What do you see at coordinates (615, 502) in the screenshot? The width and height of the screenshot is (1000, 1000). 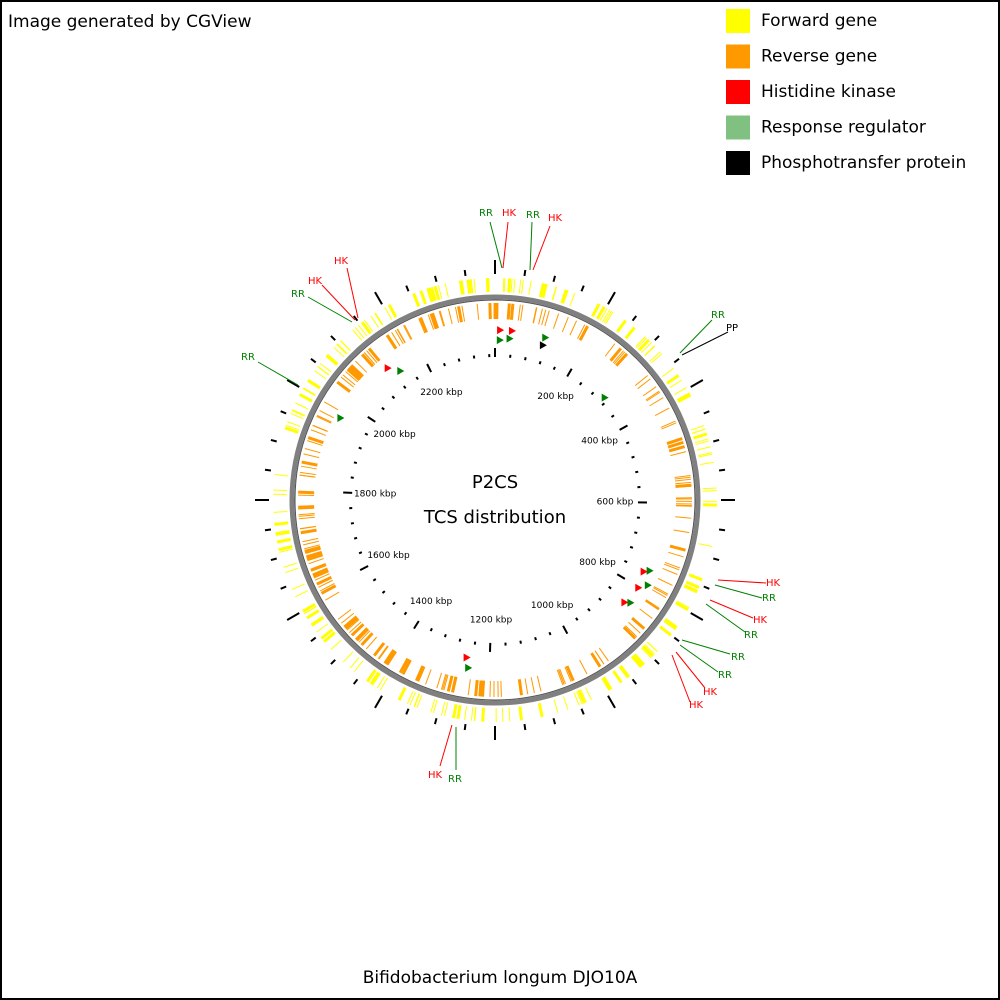 I see `ruler-label: 600 kbp` at bounding box center [615, 502].